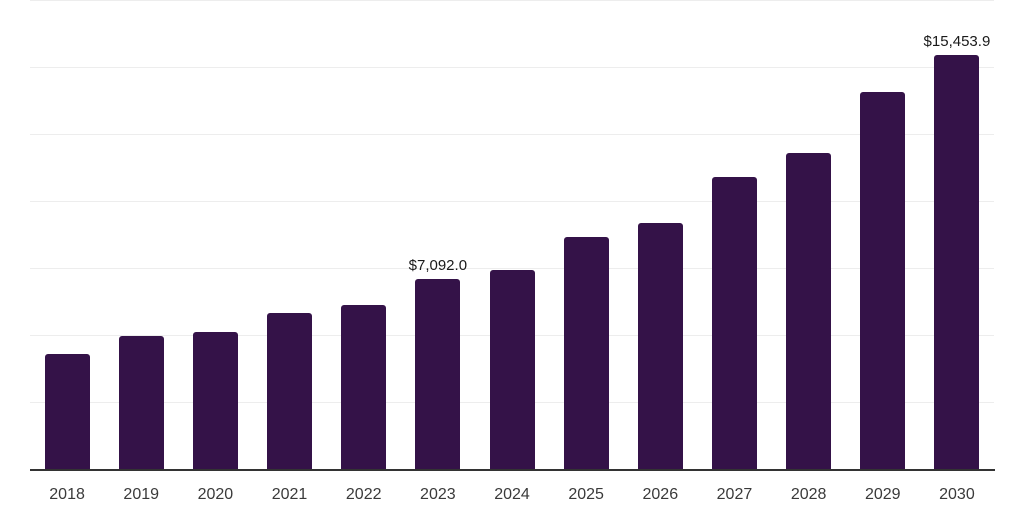 The width and height of the screenshot is (1024, 512). Describe the element at coordinates (438, 265) in the screenshot. I see `data-label-2023: $7,092.0` at that location.